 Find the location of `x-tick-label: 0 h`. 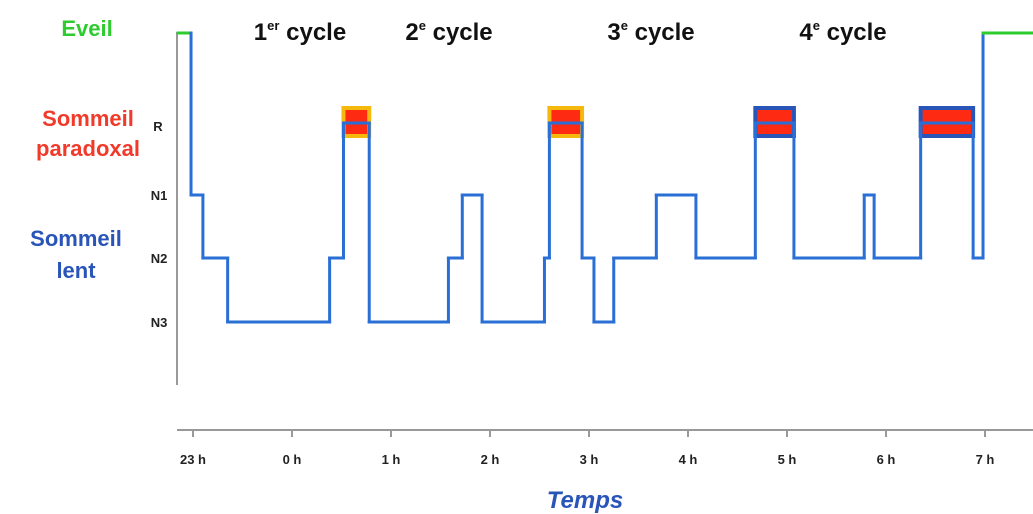

x-tick-label: 0 h is located at coordinates (292, 459).